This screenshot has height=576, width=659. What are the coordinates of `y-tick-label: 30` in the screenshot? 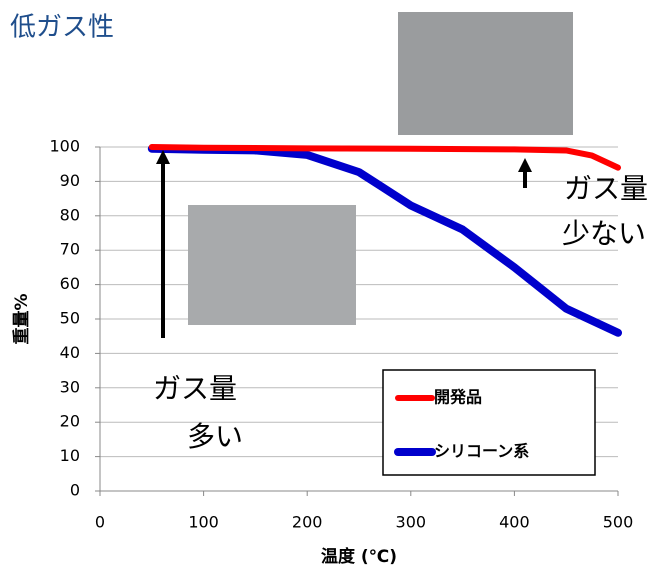 It's located at (70, 386).